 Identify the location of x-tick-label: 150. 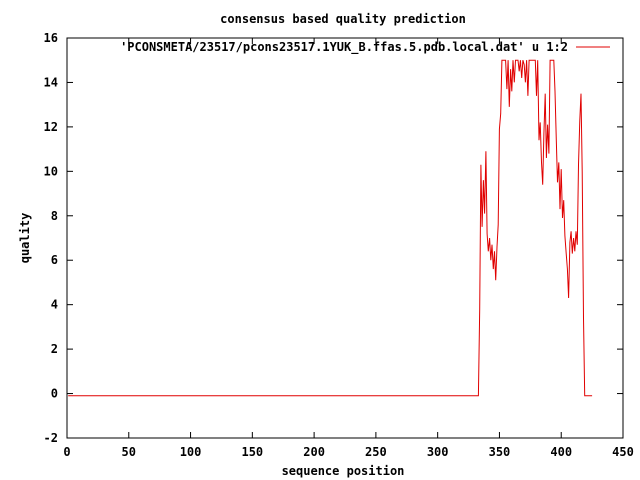
(252, 452).